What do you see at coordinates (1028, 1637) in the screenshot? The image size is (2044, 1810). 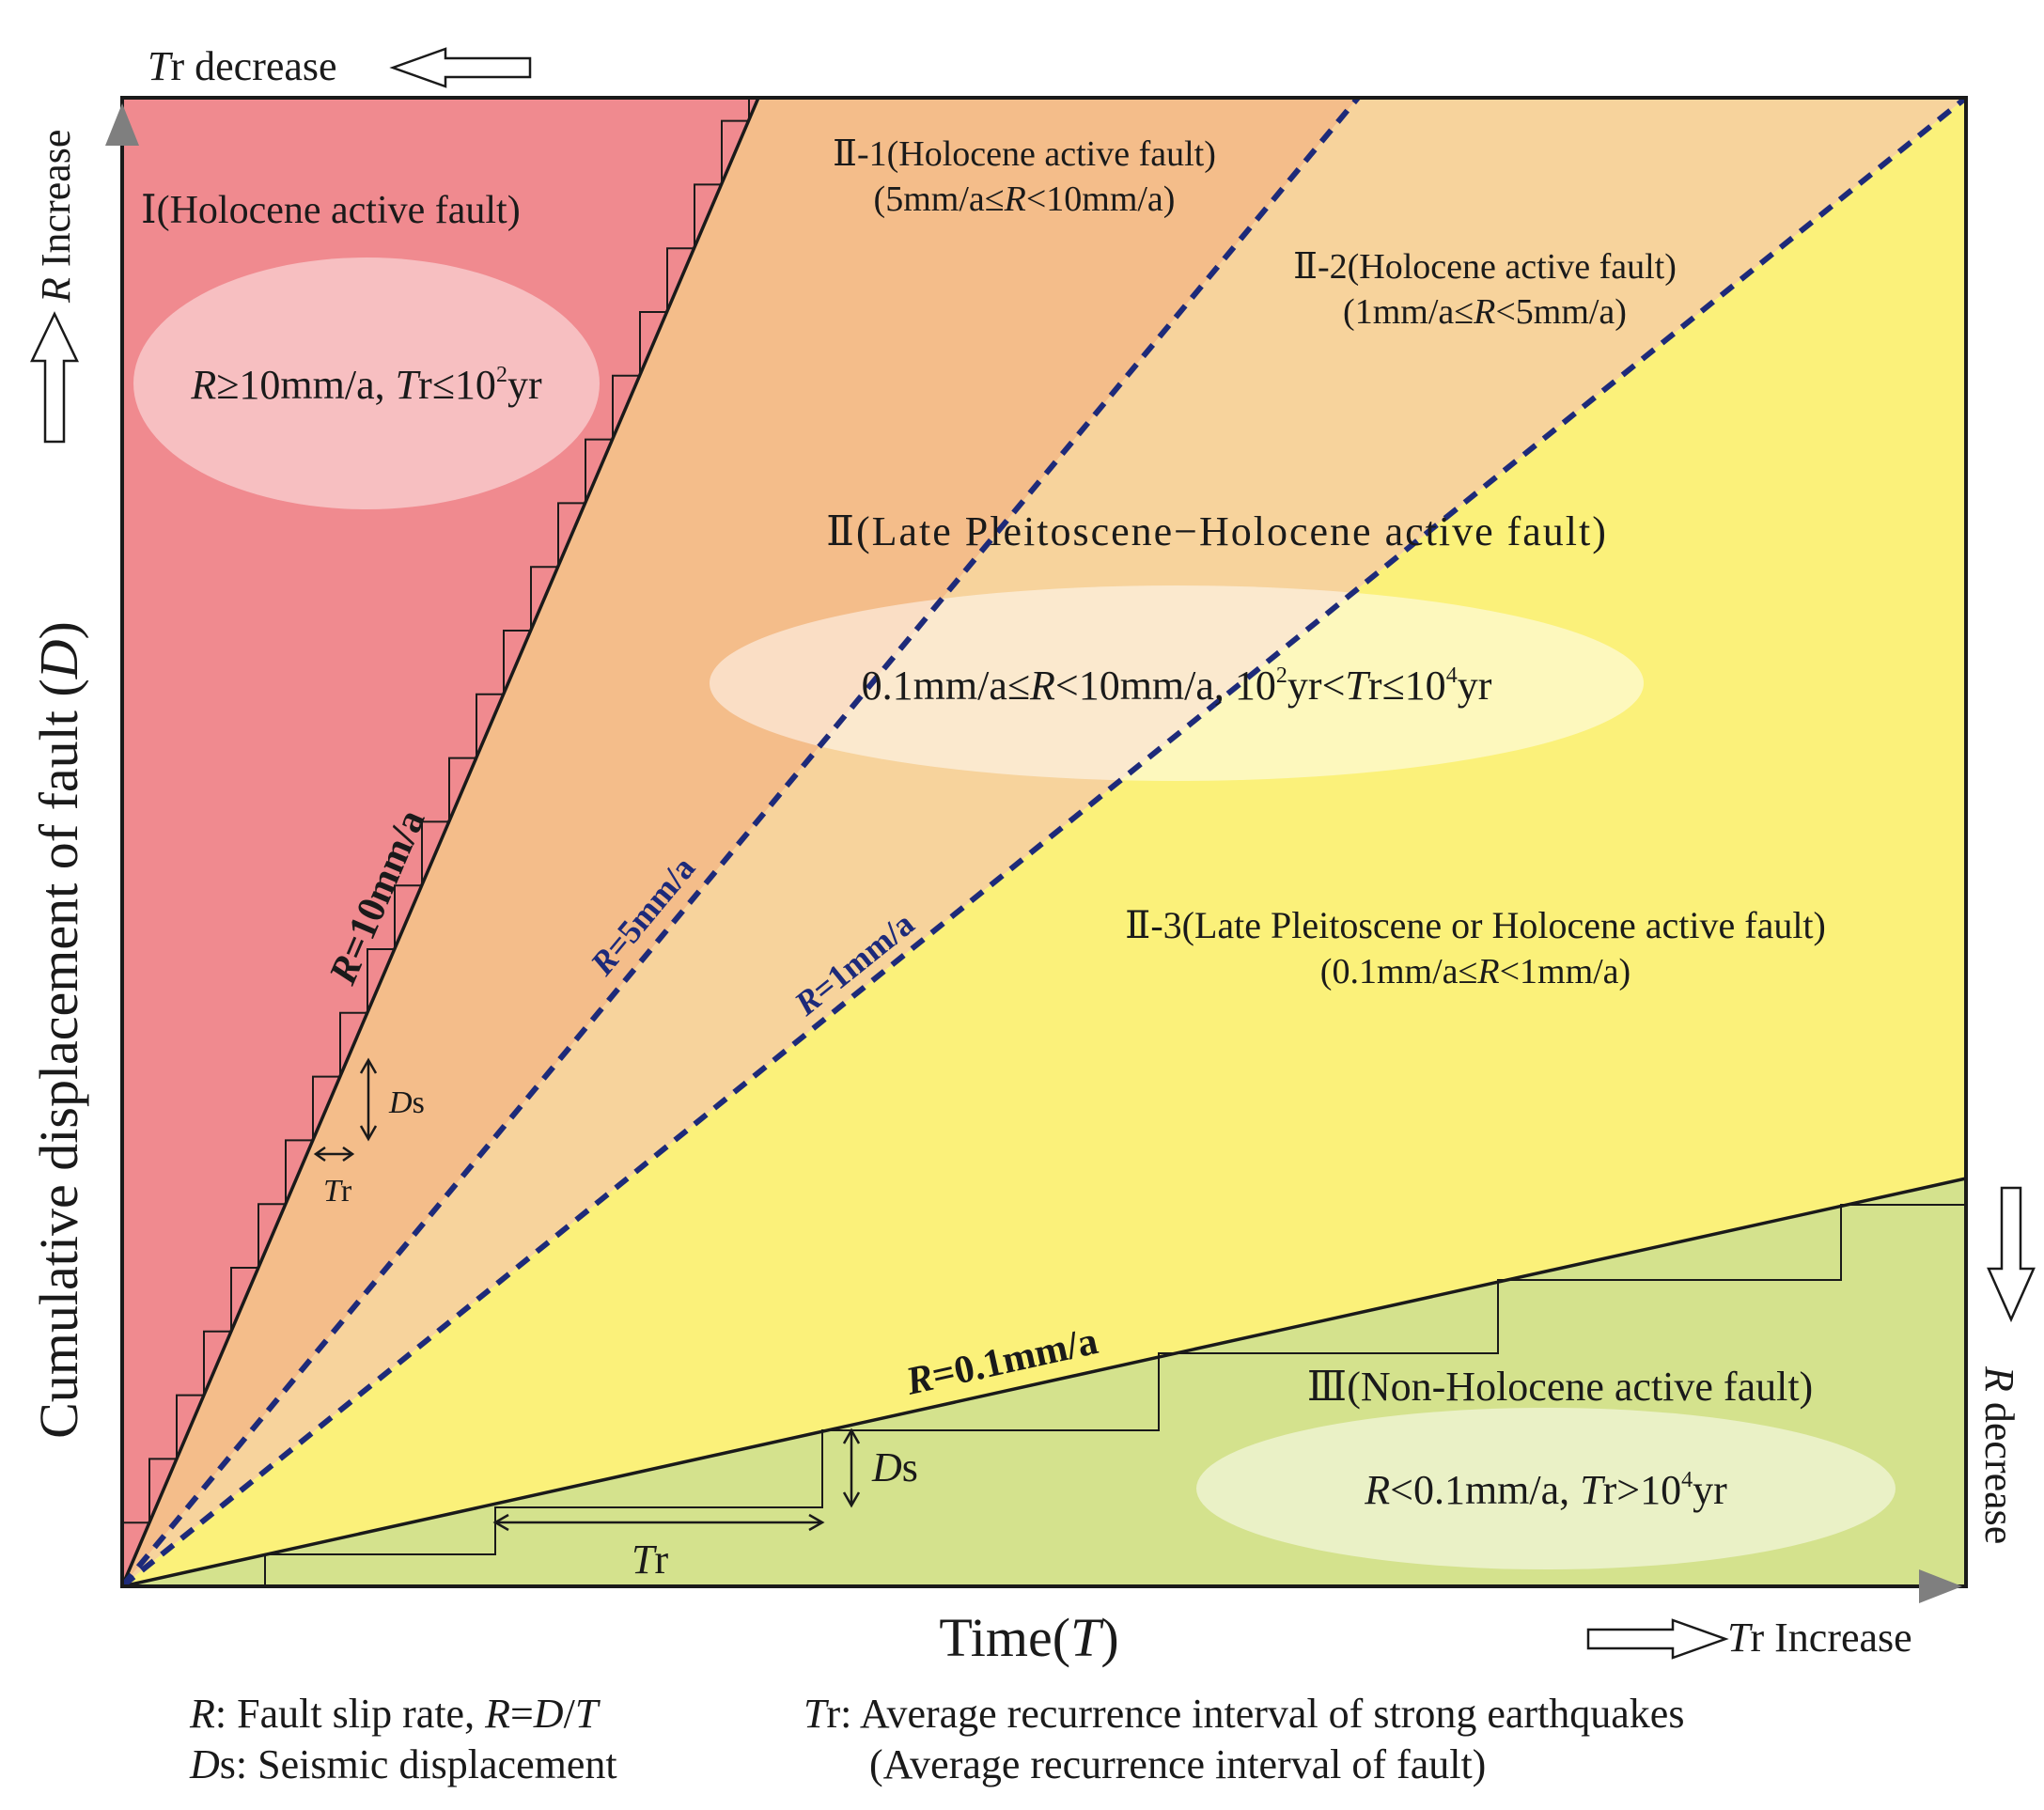 I see `x-axis-label: Time(T)` at bounding box center [1028, 1637].